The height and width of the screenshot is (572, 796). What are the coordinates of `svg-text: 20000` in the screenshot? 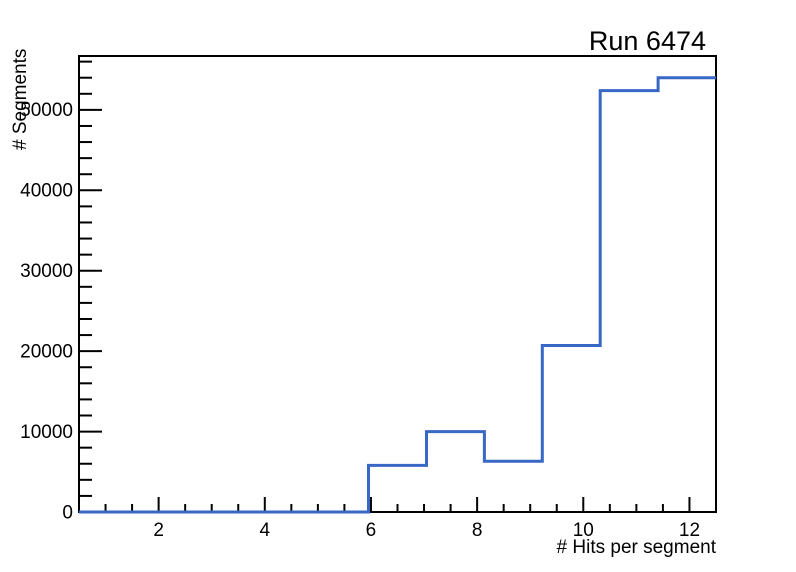 It's located at (46, 351).